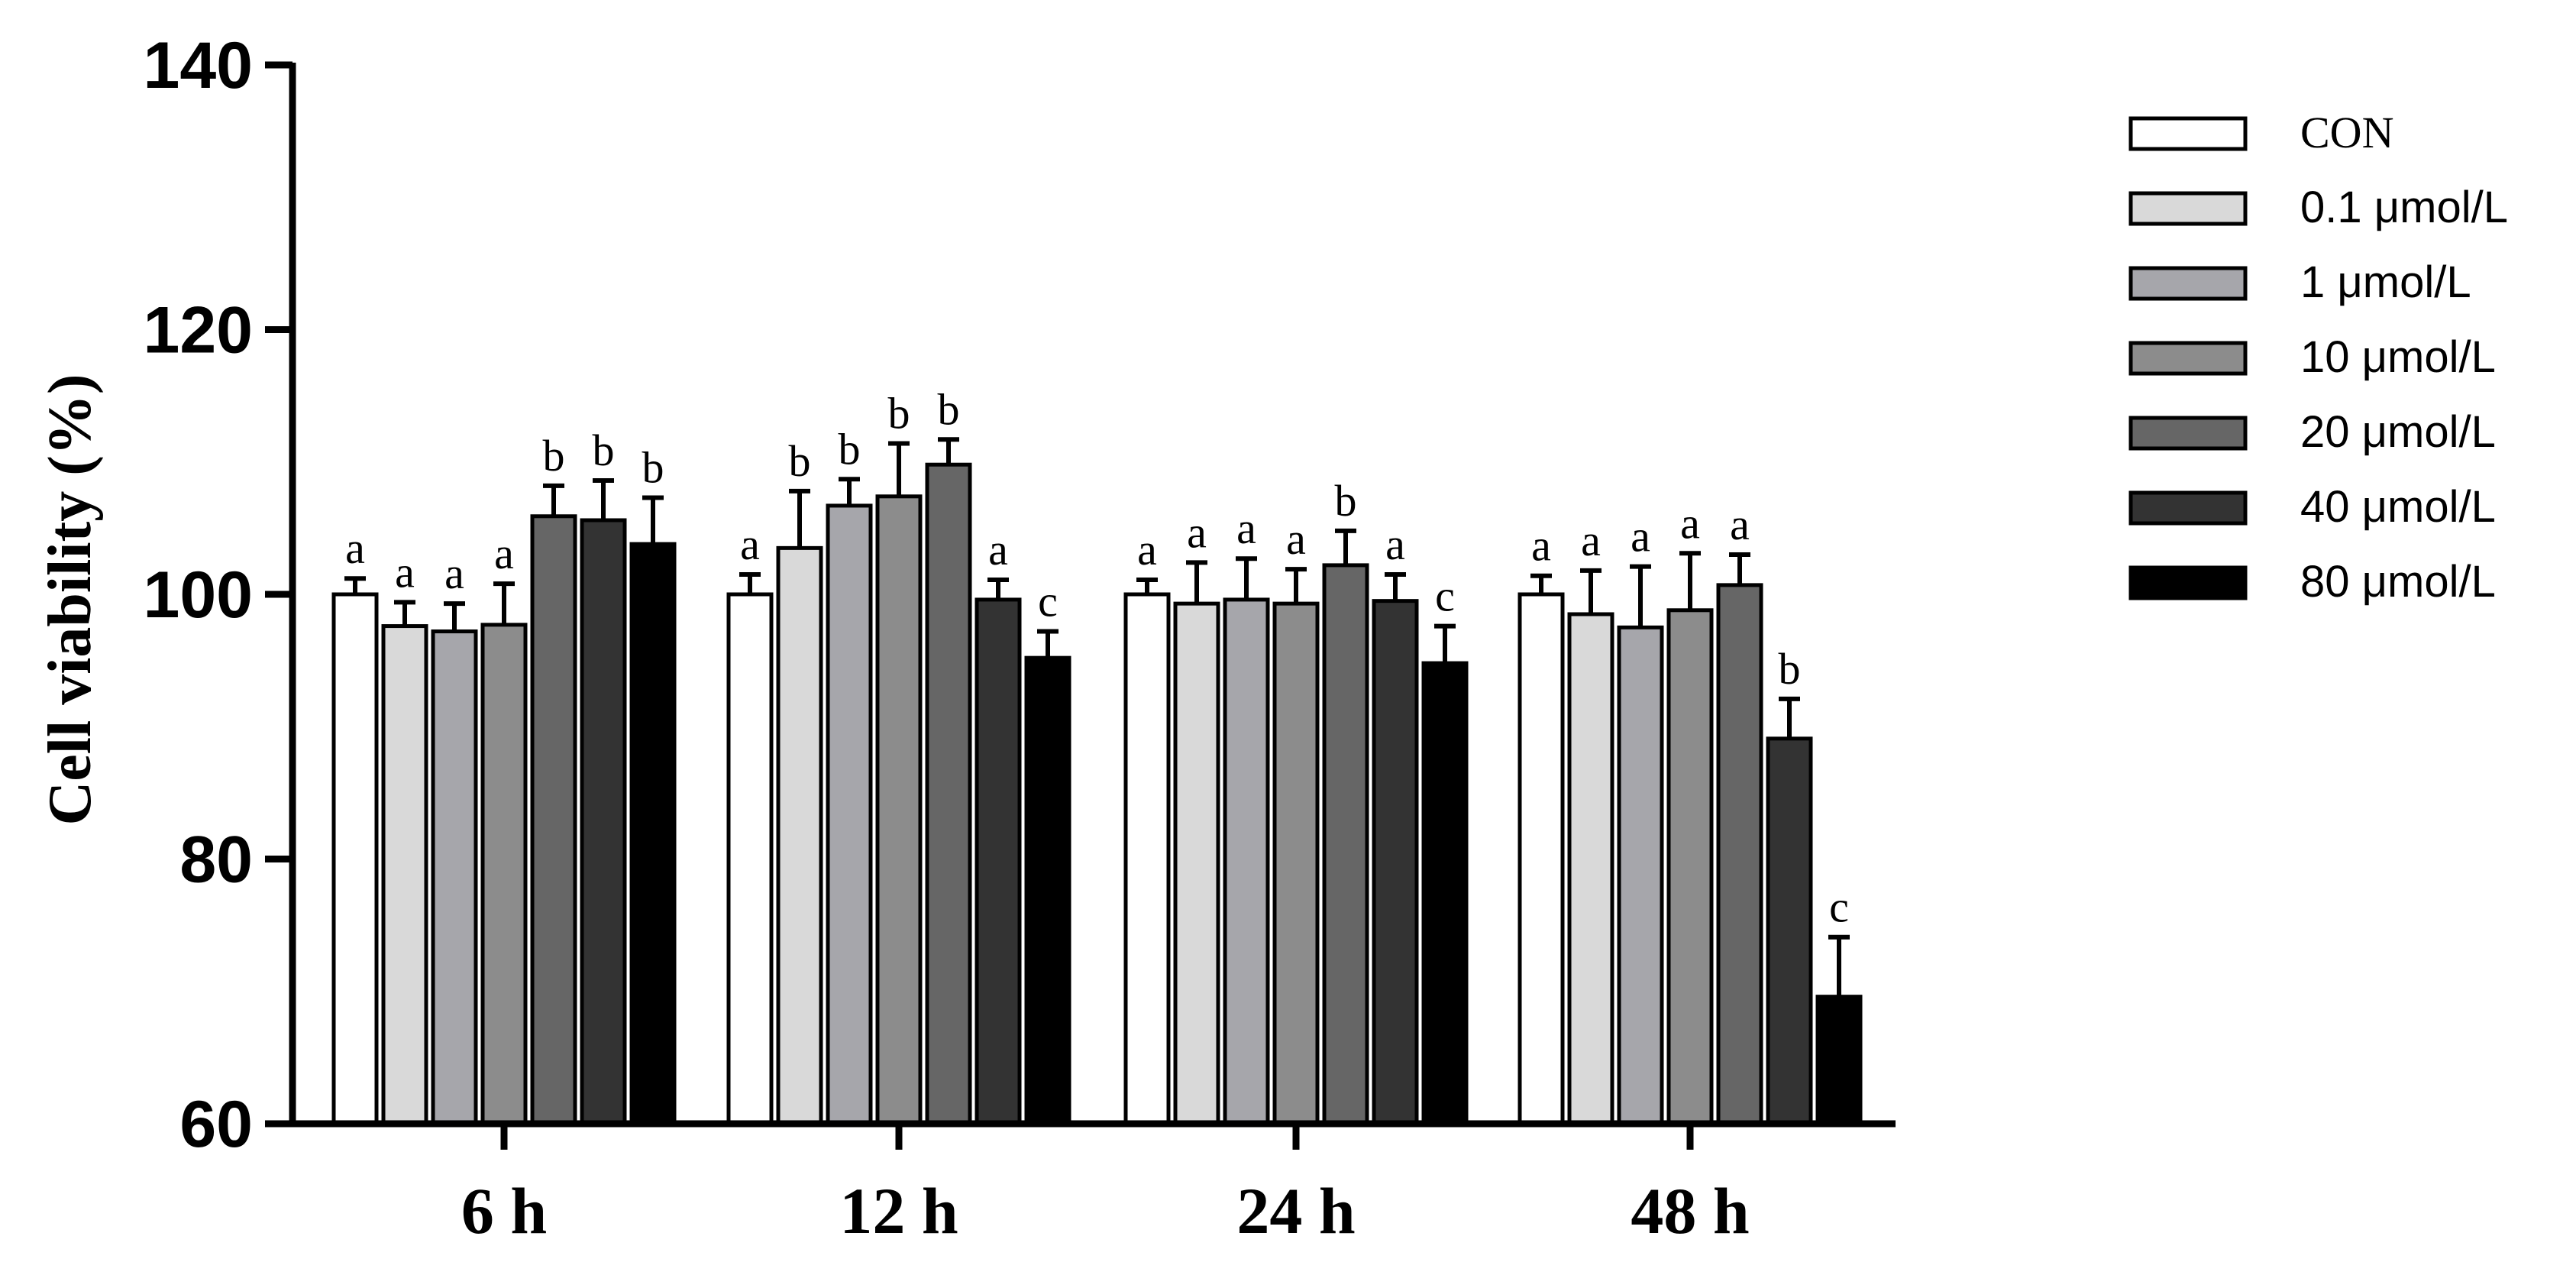 This screenshot has width=2576, height=1262. I want to click on legend-label: 0.1 μmol/L, so click(2404, 208).